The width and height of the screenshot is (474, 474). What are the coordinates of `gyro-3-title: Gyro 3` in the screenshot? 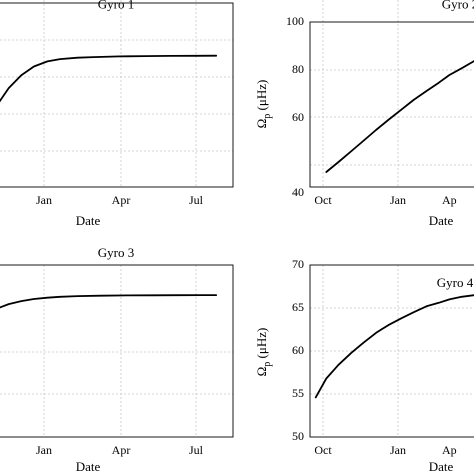 It's located at (116, 252).